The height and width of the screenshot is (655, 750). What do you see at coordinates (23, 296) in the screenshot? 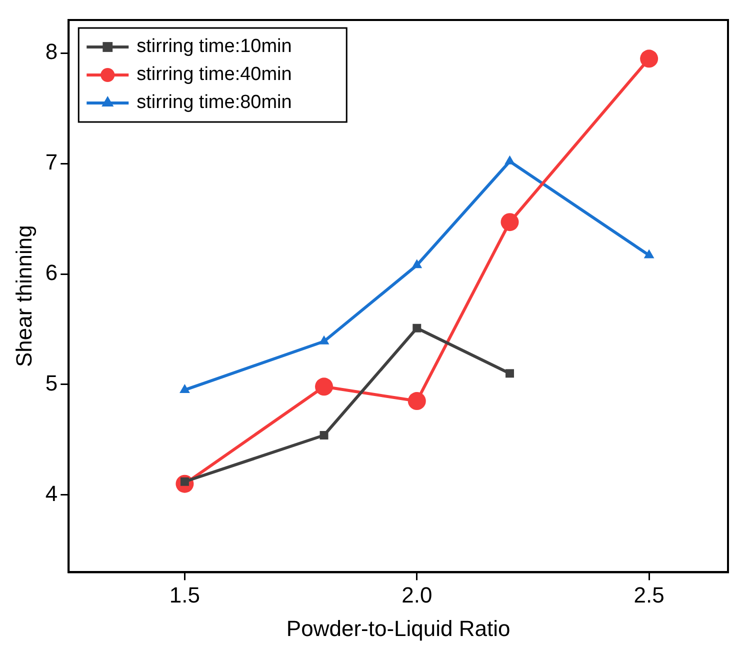
I see `y-axis-title: Shear thinning` at bounding box center [23, 296].